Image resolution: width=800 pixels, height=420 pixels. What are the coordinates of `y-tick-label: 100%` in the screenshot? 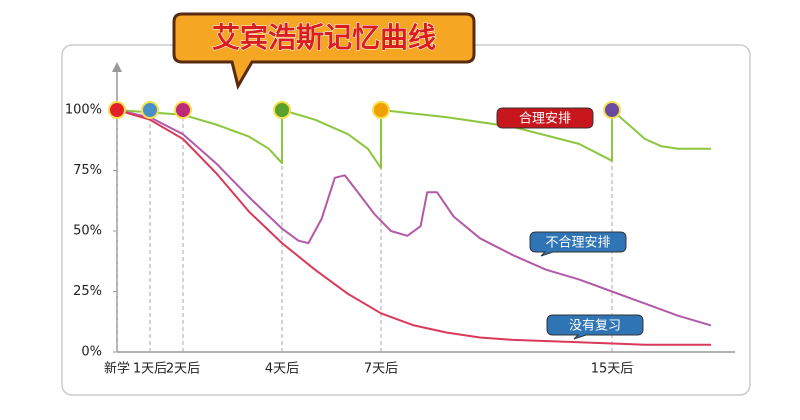 It's located at (83, 110).